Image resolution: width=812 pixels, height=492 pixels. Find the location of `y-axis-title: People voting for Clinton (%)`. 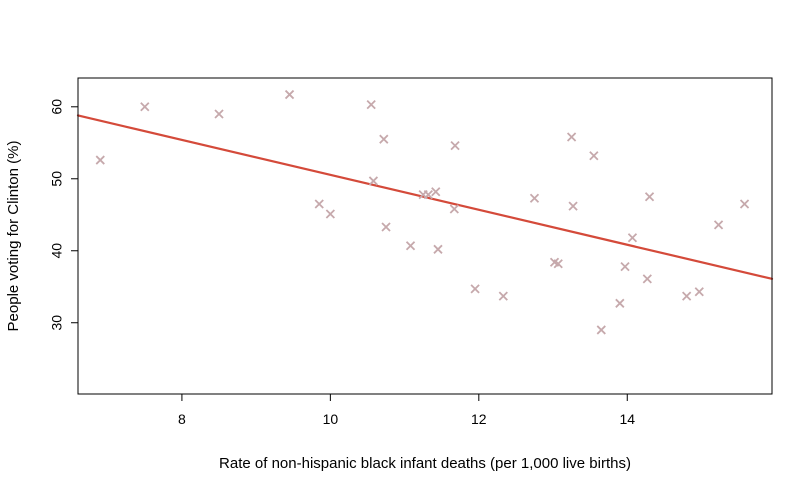

y-axis-title: People voting for Clinton (%) is located at coordinates (13, 236).